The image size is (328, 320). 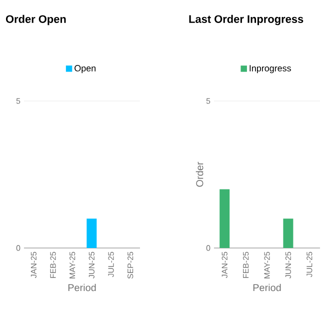 What do you see at coordinates (36, 20) in the screenshot?
I see `chart-title: Order Open` at bounding box center [36, 20].